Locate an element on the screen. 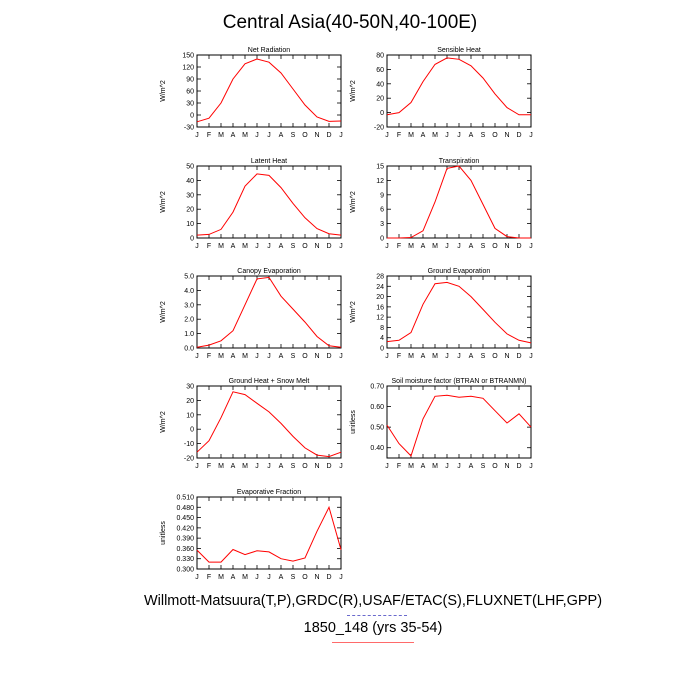 Image resolution: width=700 pixels, height=700 pixels. y-tick-label: 0.60 is located at coordinates (377, 407).